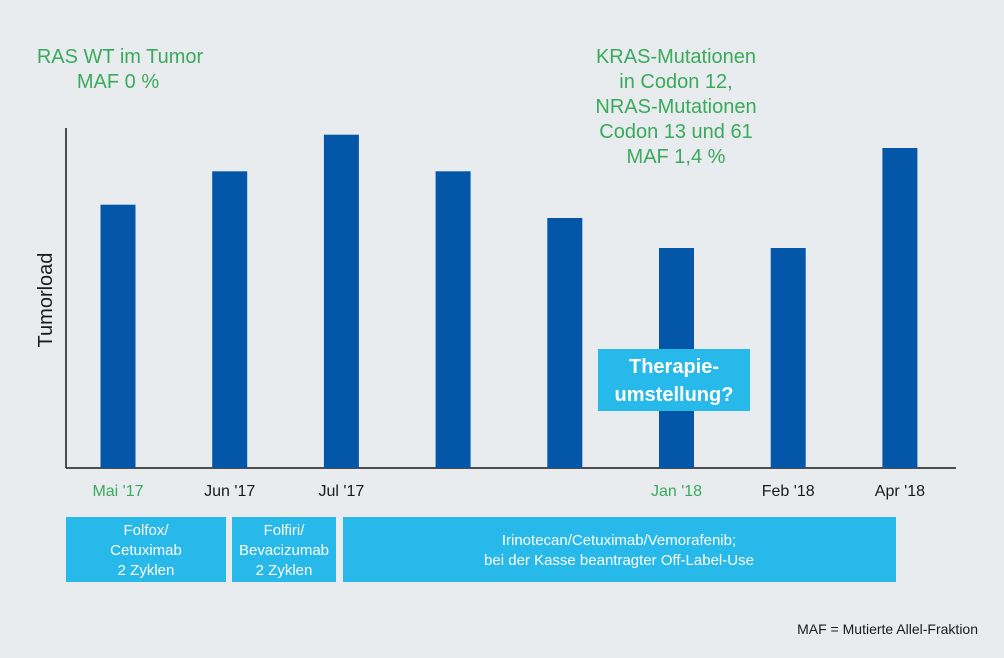 The width and height of the screenshot is (1004, 658). I want to click on callout-line-1: Therapie-, so click(674, 367).